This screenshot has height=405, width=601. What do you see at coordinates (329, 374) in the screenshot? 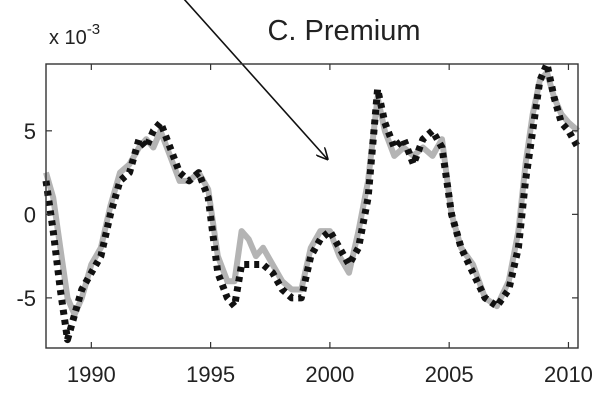
I see `x-tick-label: 2000` at bounding box center [329, 374].